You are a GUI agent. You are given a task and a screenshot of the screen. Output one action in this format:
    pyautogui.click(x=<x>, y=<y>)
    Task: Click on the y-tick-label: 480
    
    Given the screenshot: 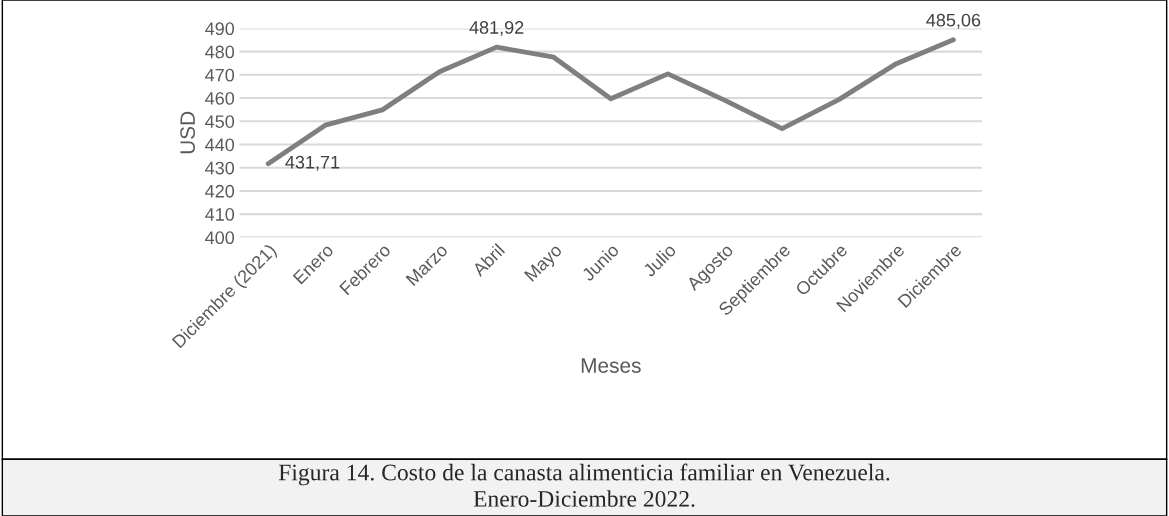 What is the action you would take?
    pyautogui.click(x=220, y=52)
    